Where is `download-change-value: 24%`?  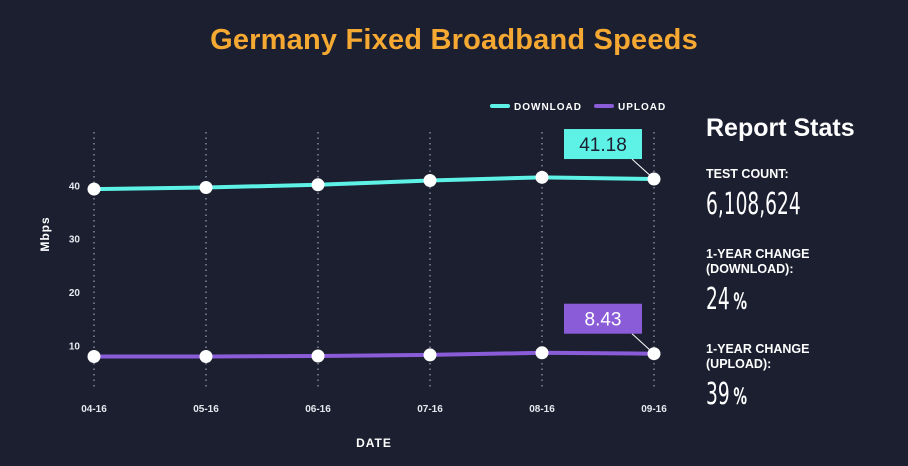
download-change-value: 24% is located at coordinates (768, 301).